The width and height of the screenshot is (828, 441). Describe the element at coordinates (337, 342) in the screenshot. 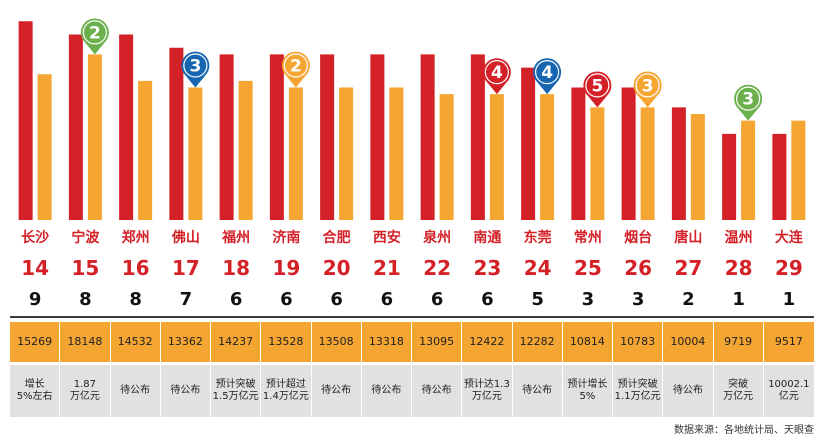

I see `gdp-cell: 13508` at that location.